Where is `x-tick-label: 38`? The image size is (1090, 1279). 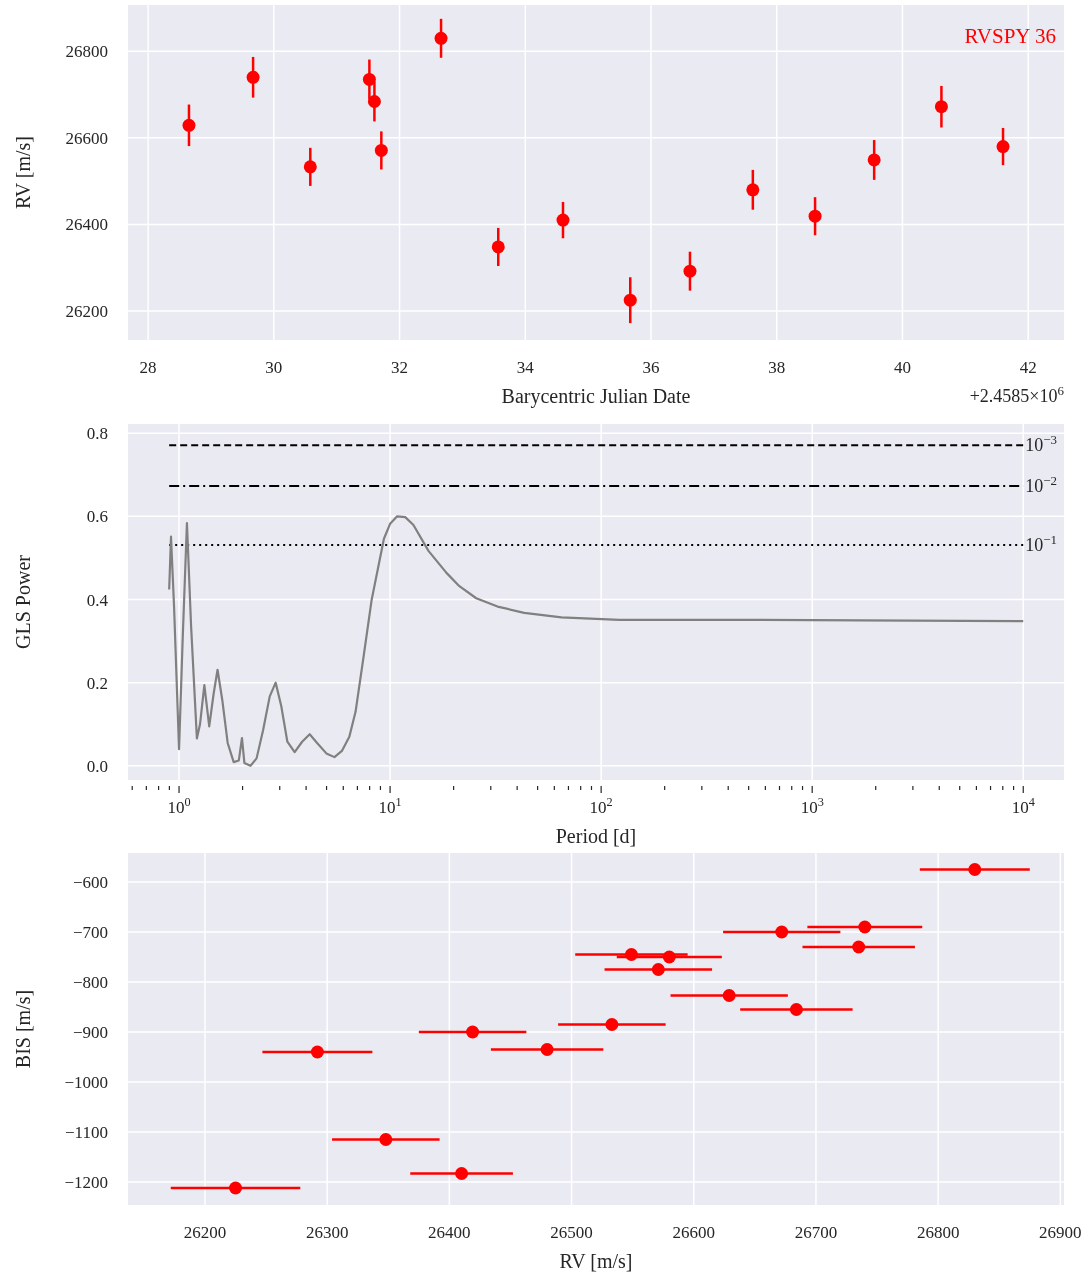
x-tick-label: 38 is located at coordinates (777, 367).